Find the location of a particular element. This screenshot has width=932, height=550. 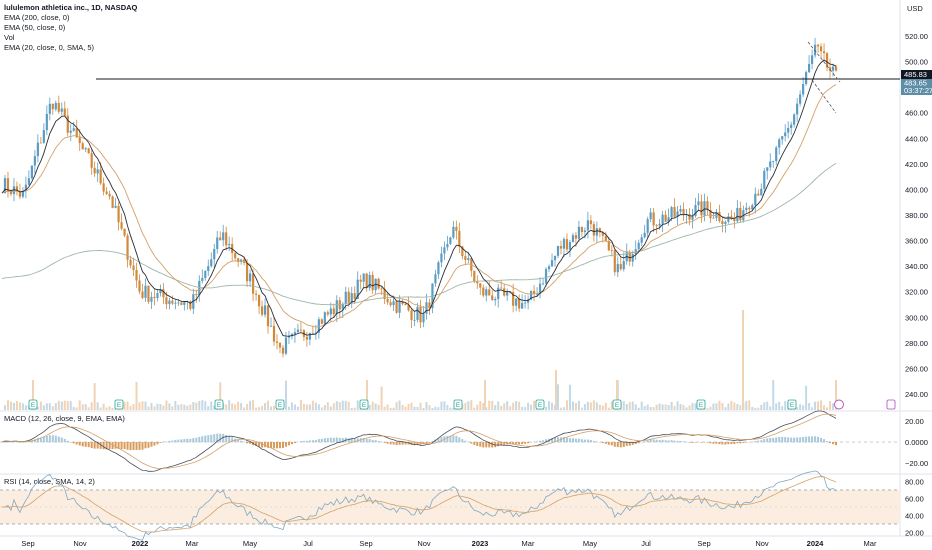

earnings-letter: E is located at coordinates (540, 405).